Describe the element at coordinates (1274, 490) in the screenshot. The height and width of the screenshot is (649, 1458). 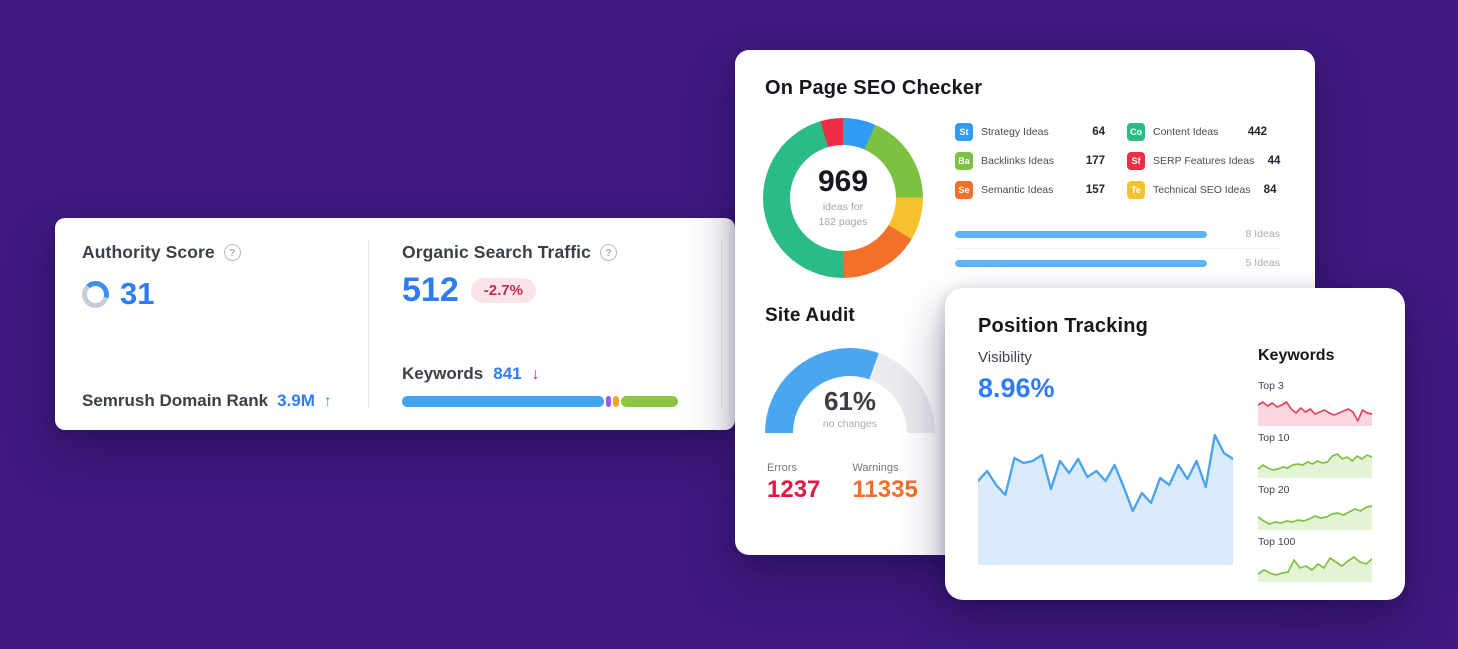
I see `top20-label: Top 20` at that location.